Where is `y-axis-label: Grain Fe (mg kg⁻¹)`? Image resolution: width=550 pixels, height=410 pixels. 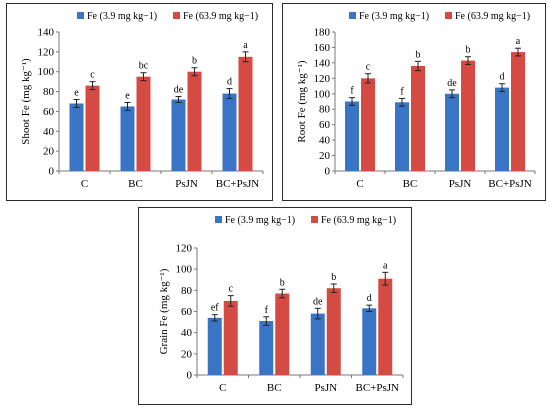
y-axis-label: Grain Fe (mg kg⁻¹) is located at coordinates (164, 311).